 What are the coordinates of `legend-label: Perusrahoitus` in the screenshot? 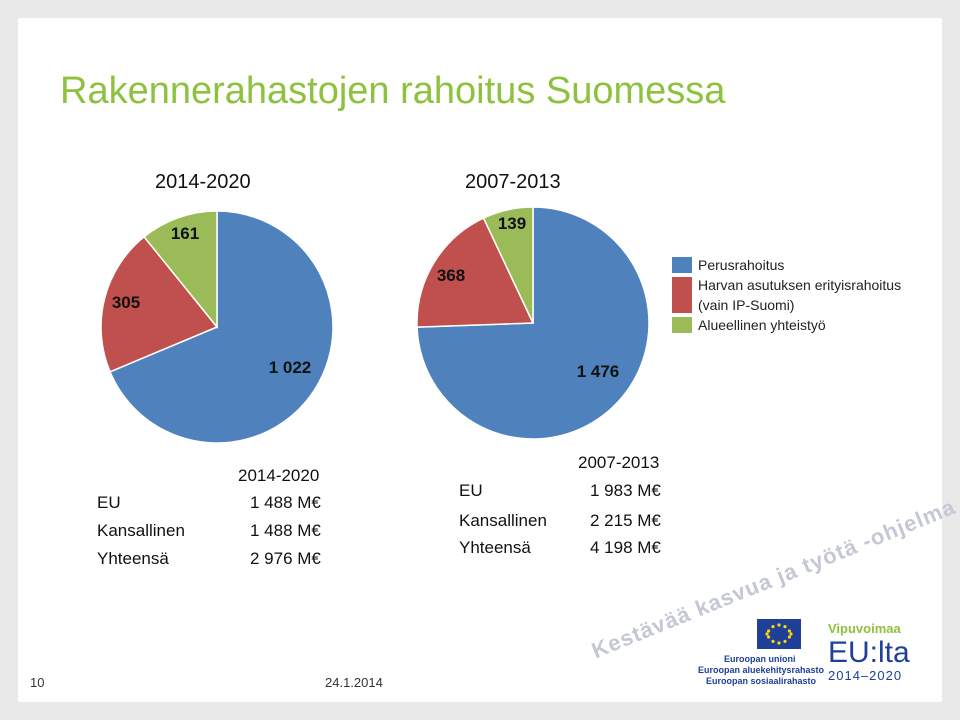 It's located at (741, 265).